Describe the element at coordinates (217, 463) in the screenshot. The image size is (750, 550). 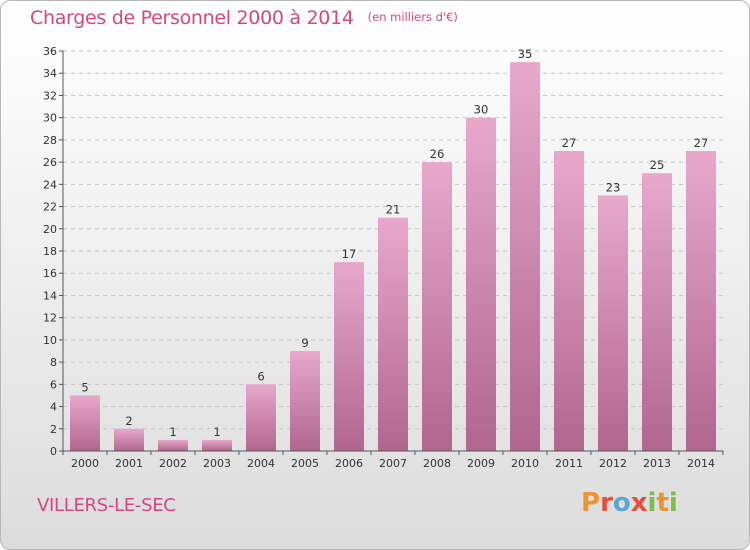
I see `x-tick-label: 2003` at that location.